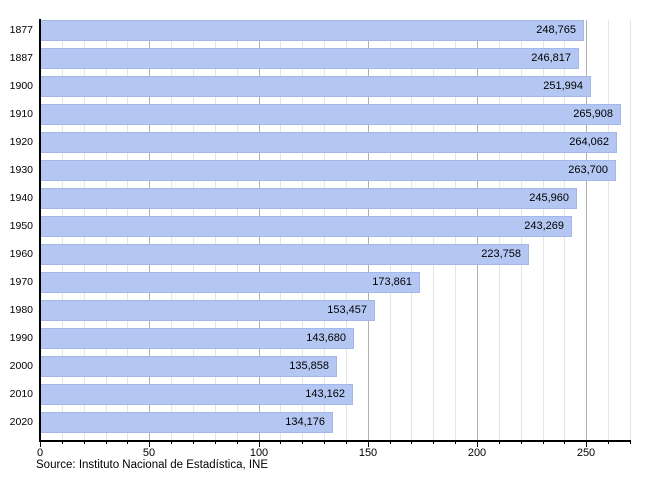 The width and height of the screenshot is (650, 480). What do you see at coordinates (21, 198) in the screenshot?
I see `category-label: 1940` at bounding box center [21, 198].